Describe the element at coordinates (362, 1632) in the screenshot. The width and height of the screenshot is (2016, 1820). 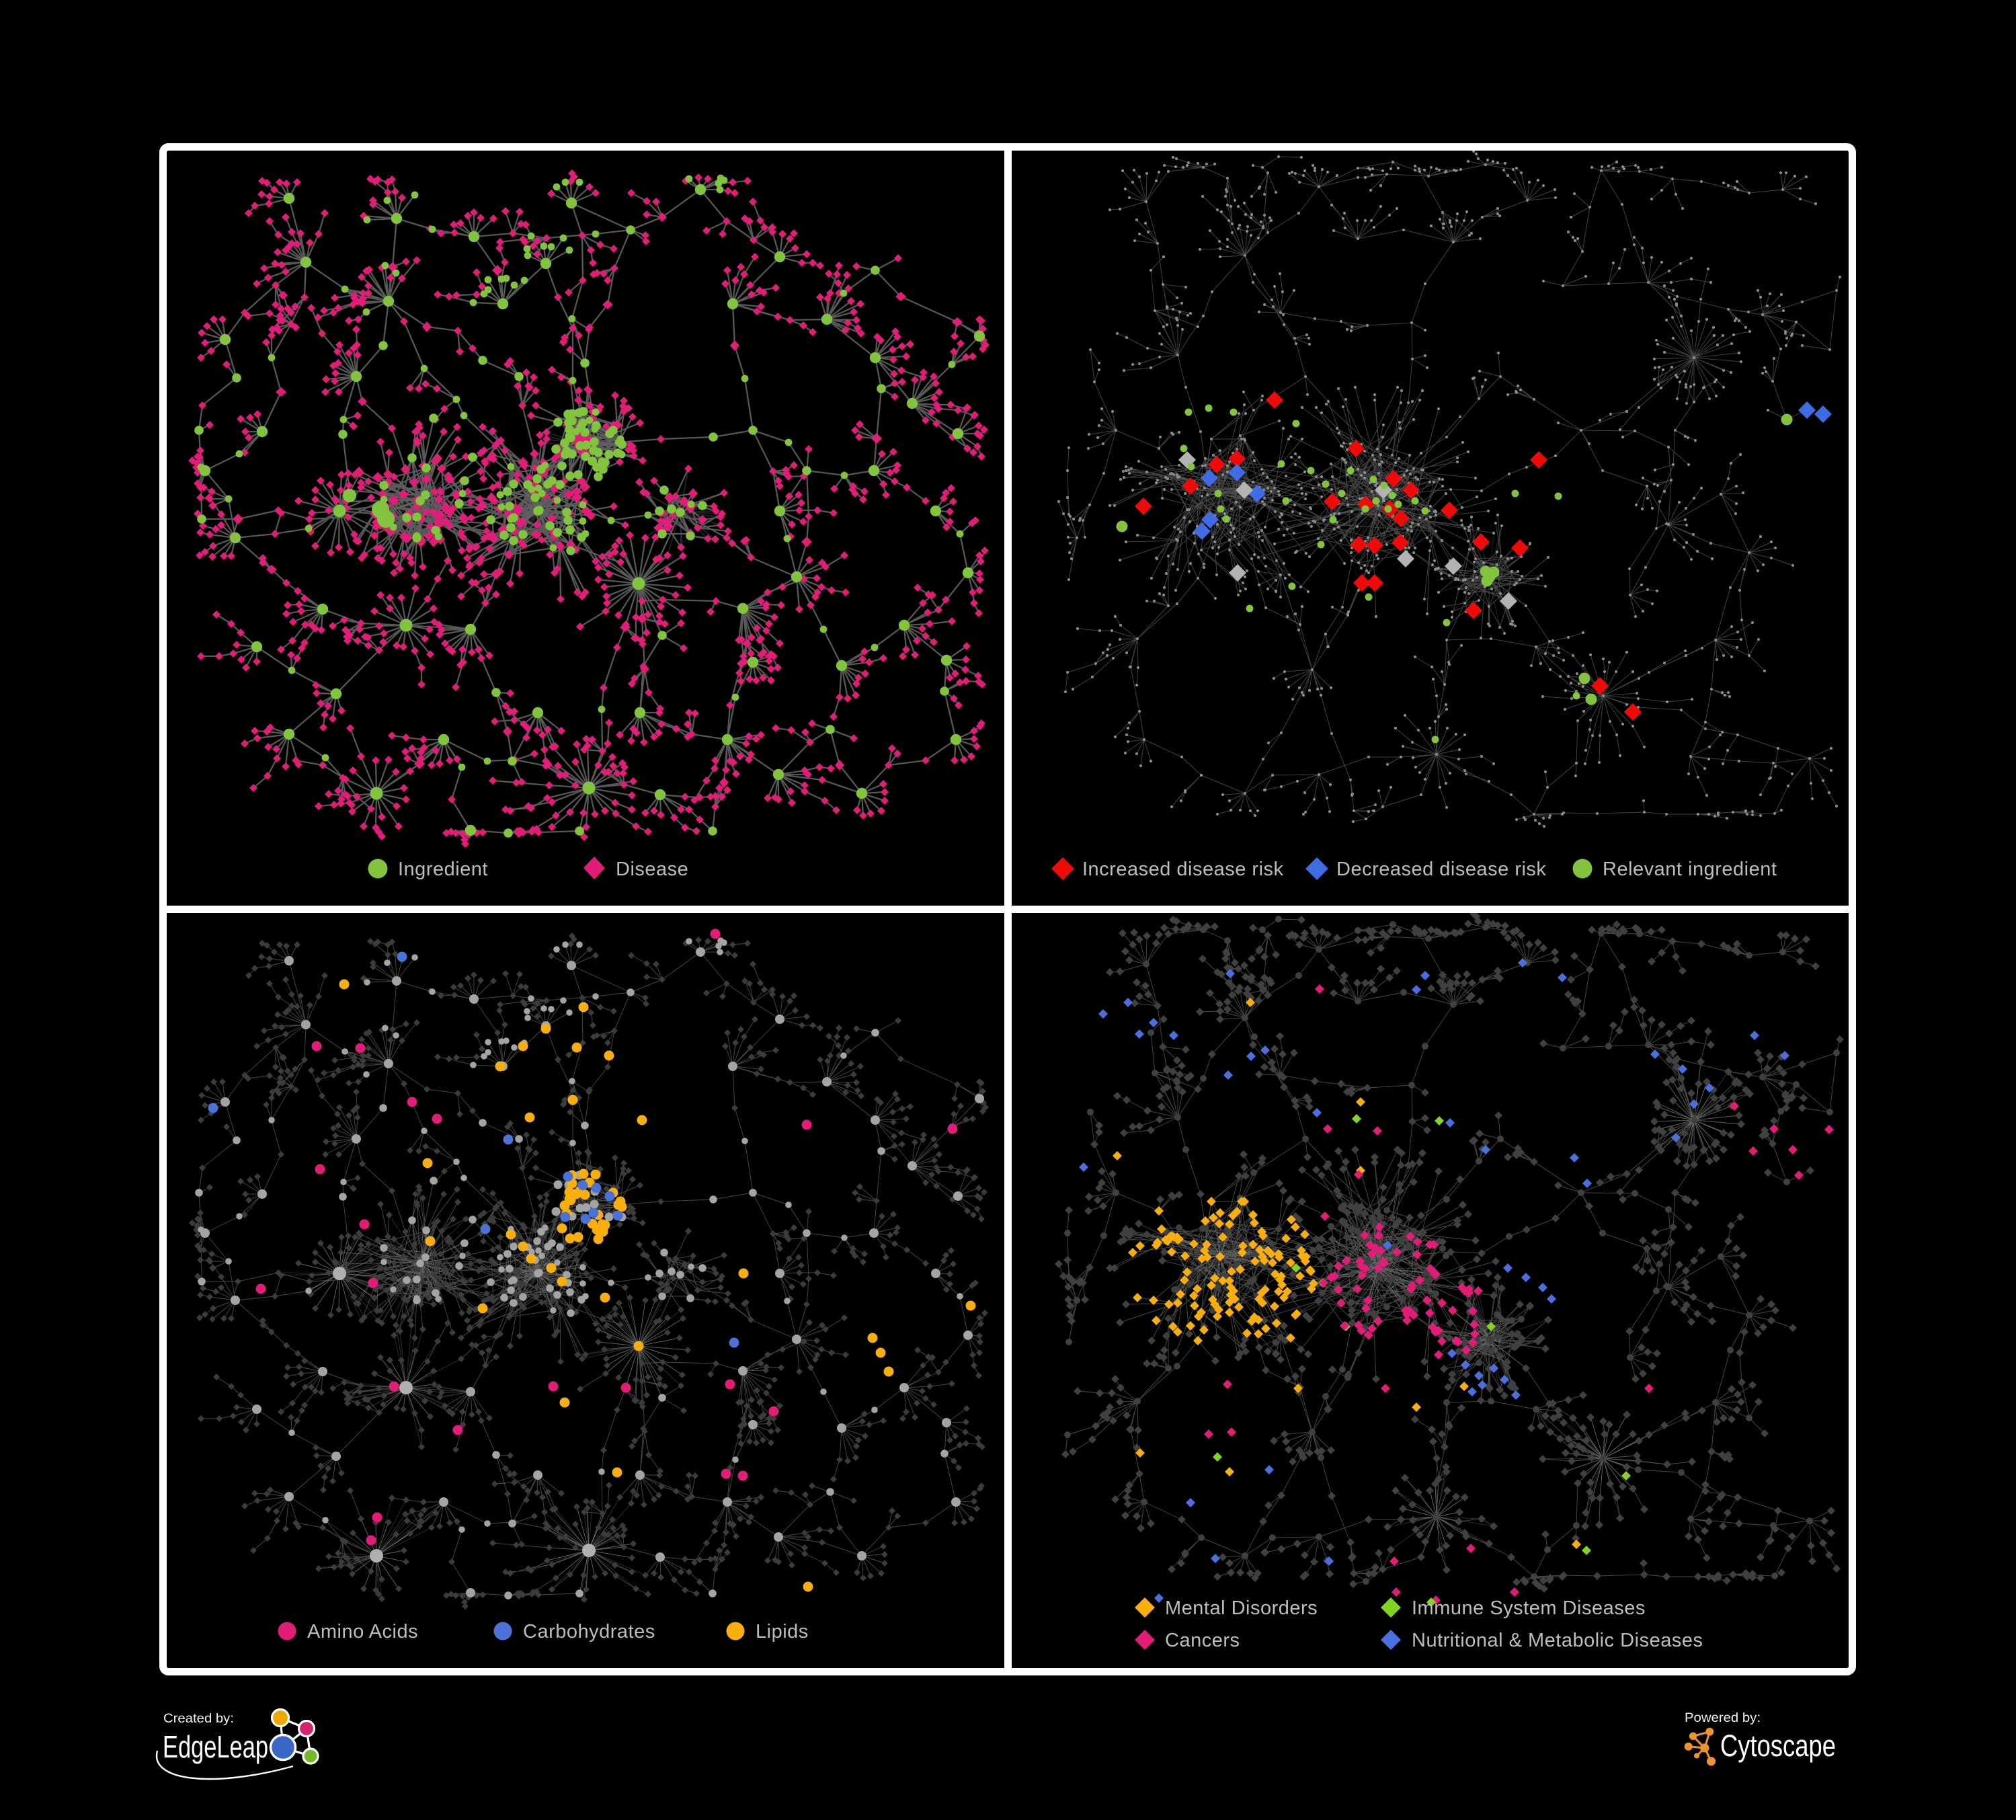
I see `svg-text: Amino Acids` at that location.